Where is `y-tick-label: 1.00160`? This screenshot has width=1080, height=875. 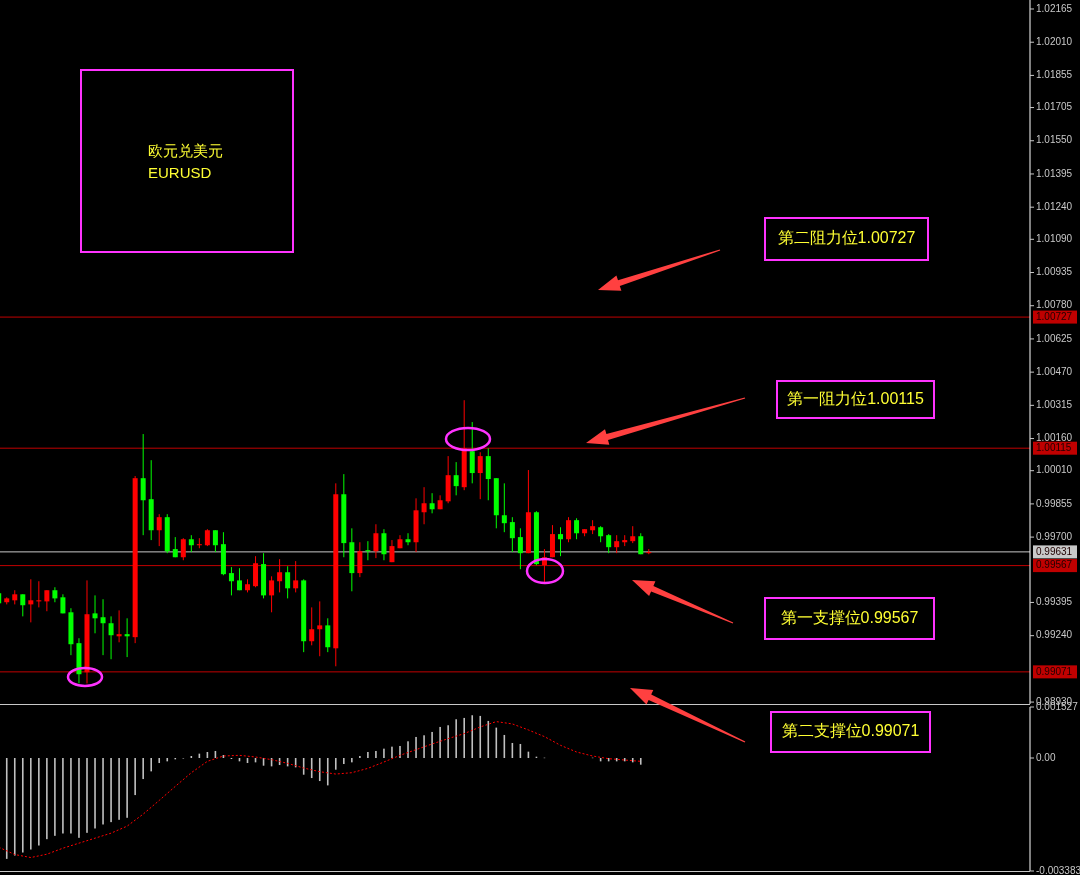
y-tick-label: 1.00160 is located at coordinates (1054, 438).